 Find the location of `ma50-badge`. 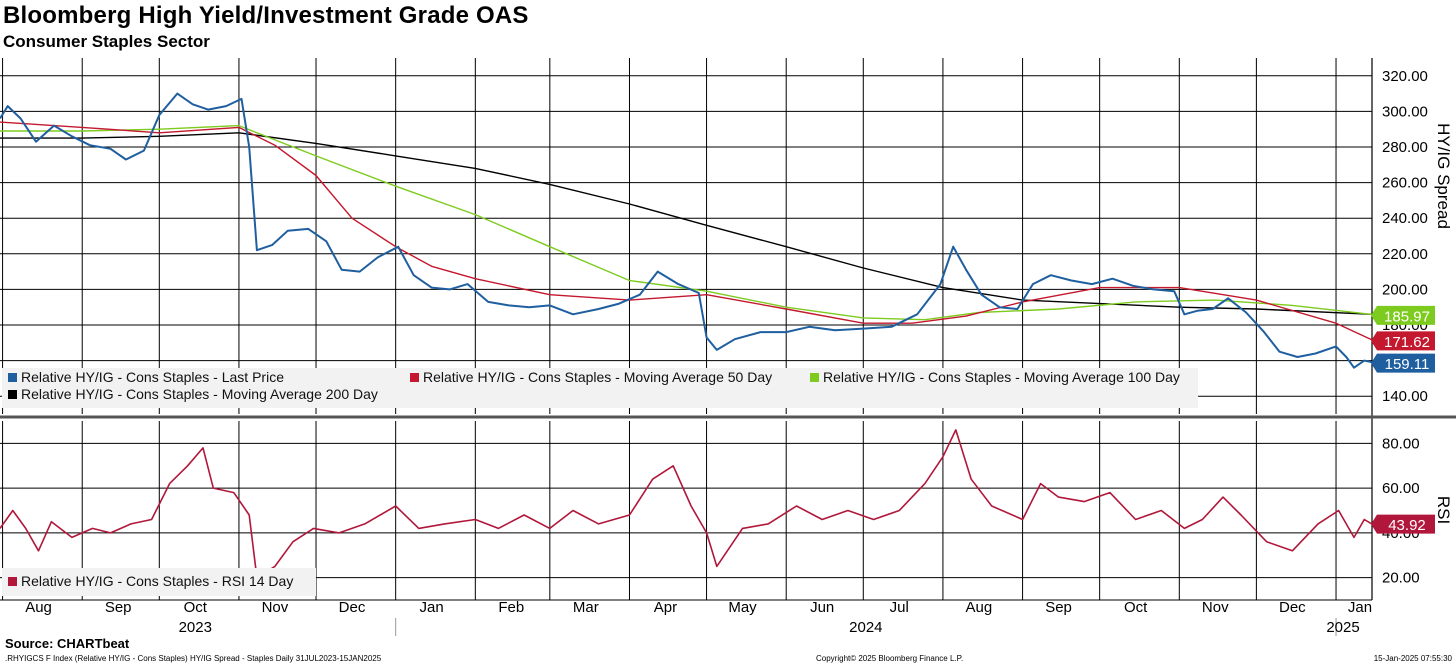

ma50-badge is located at coordinates (1403, 341).